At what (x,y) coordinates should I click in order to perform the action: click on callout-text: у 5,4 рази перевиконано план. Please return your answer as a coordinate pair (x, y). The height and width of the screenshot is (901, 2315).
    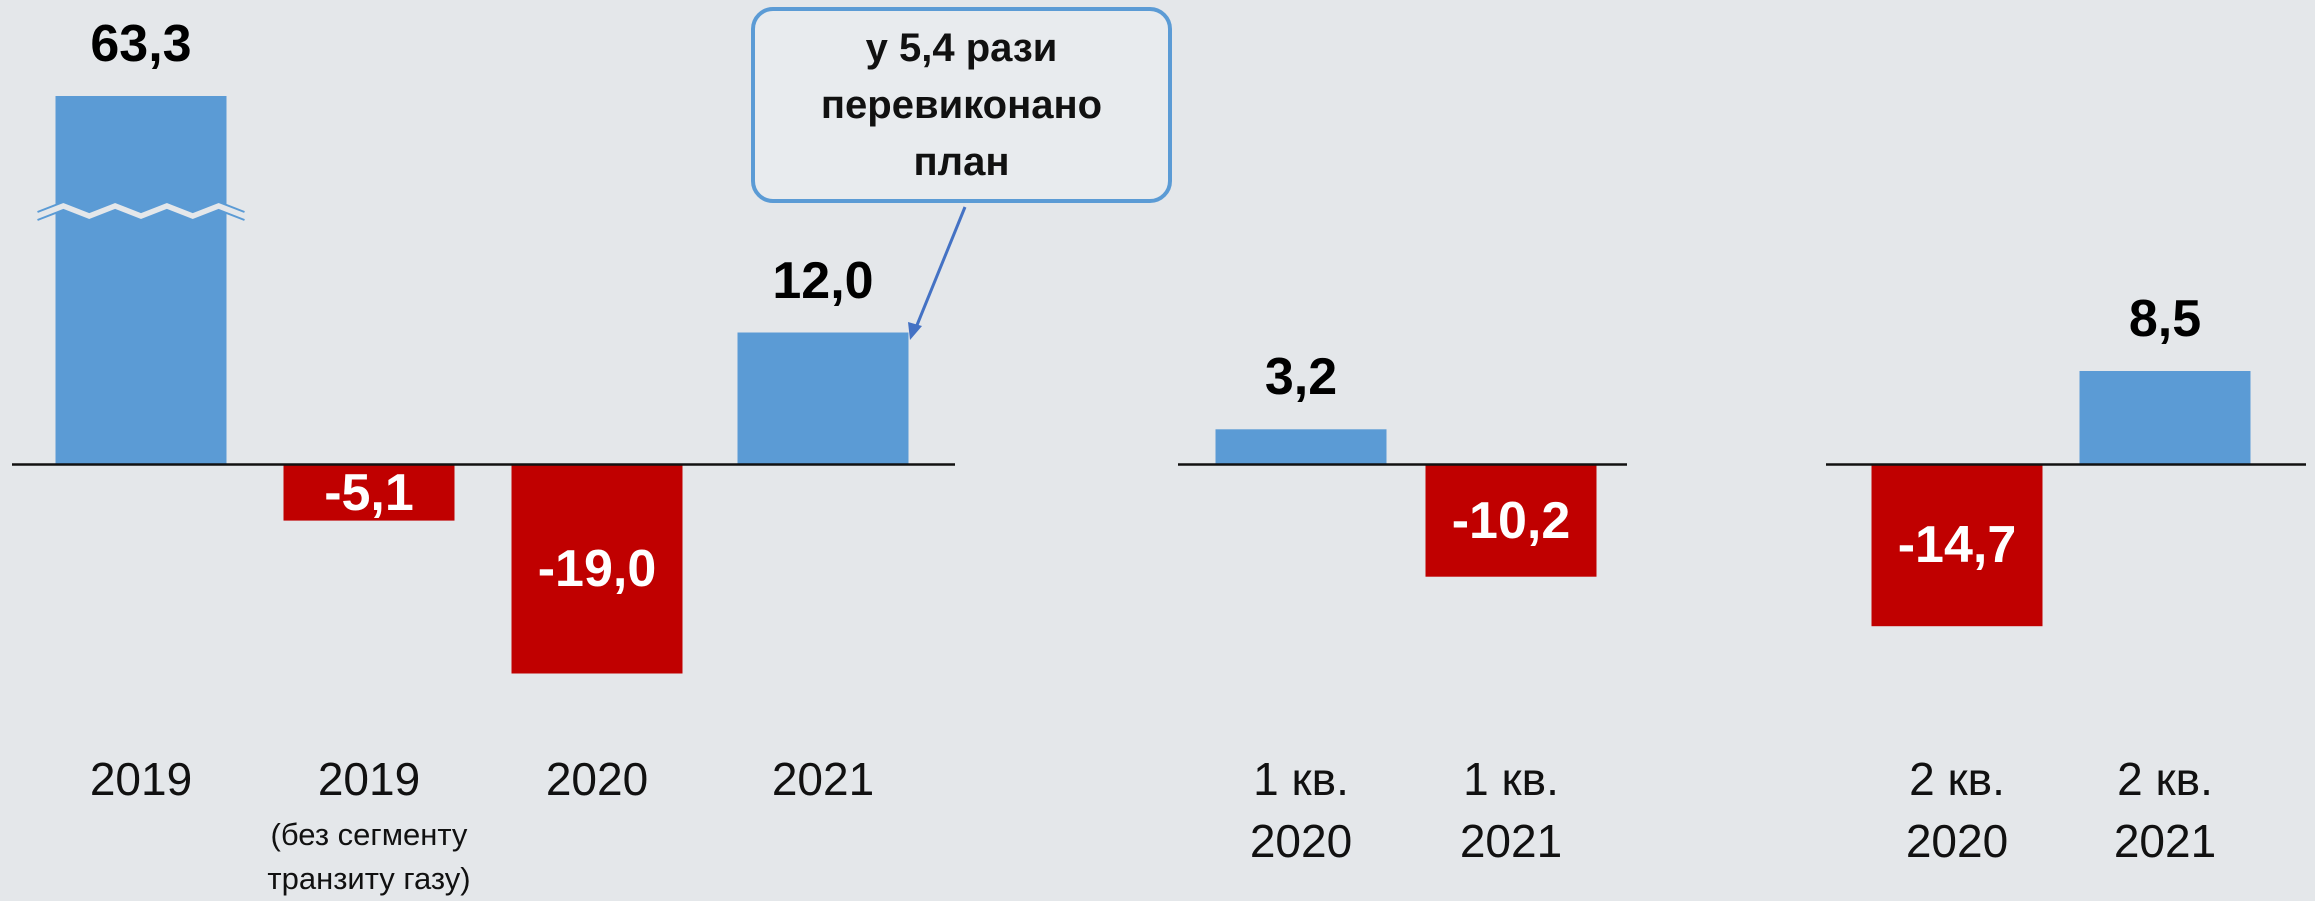
    Looking at the image, I should click on (961, 104).